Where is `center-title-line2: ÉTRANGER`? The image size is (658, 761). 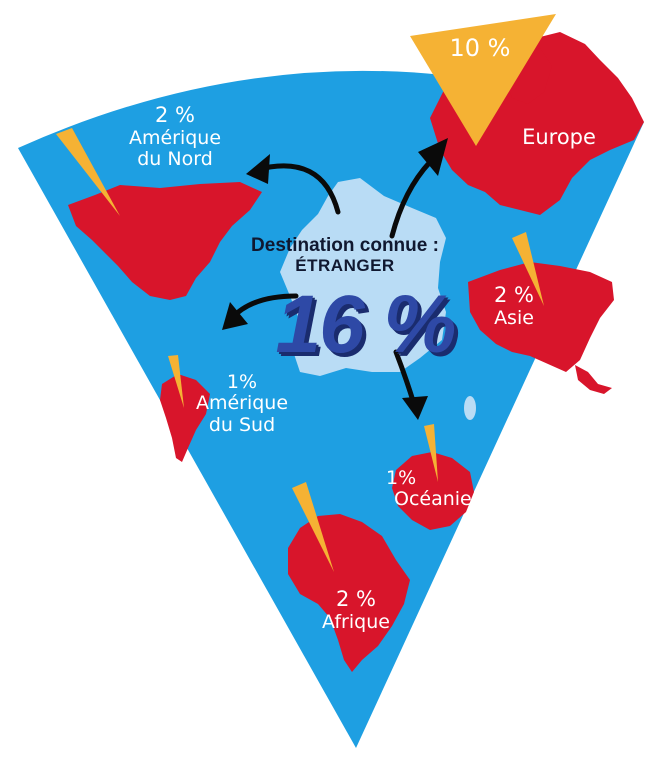
center-title-line2: ÉTRANGER is located at coordinates (345, 265).